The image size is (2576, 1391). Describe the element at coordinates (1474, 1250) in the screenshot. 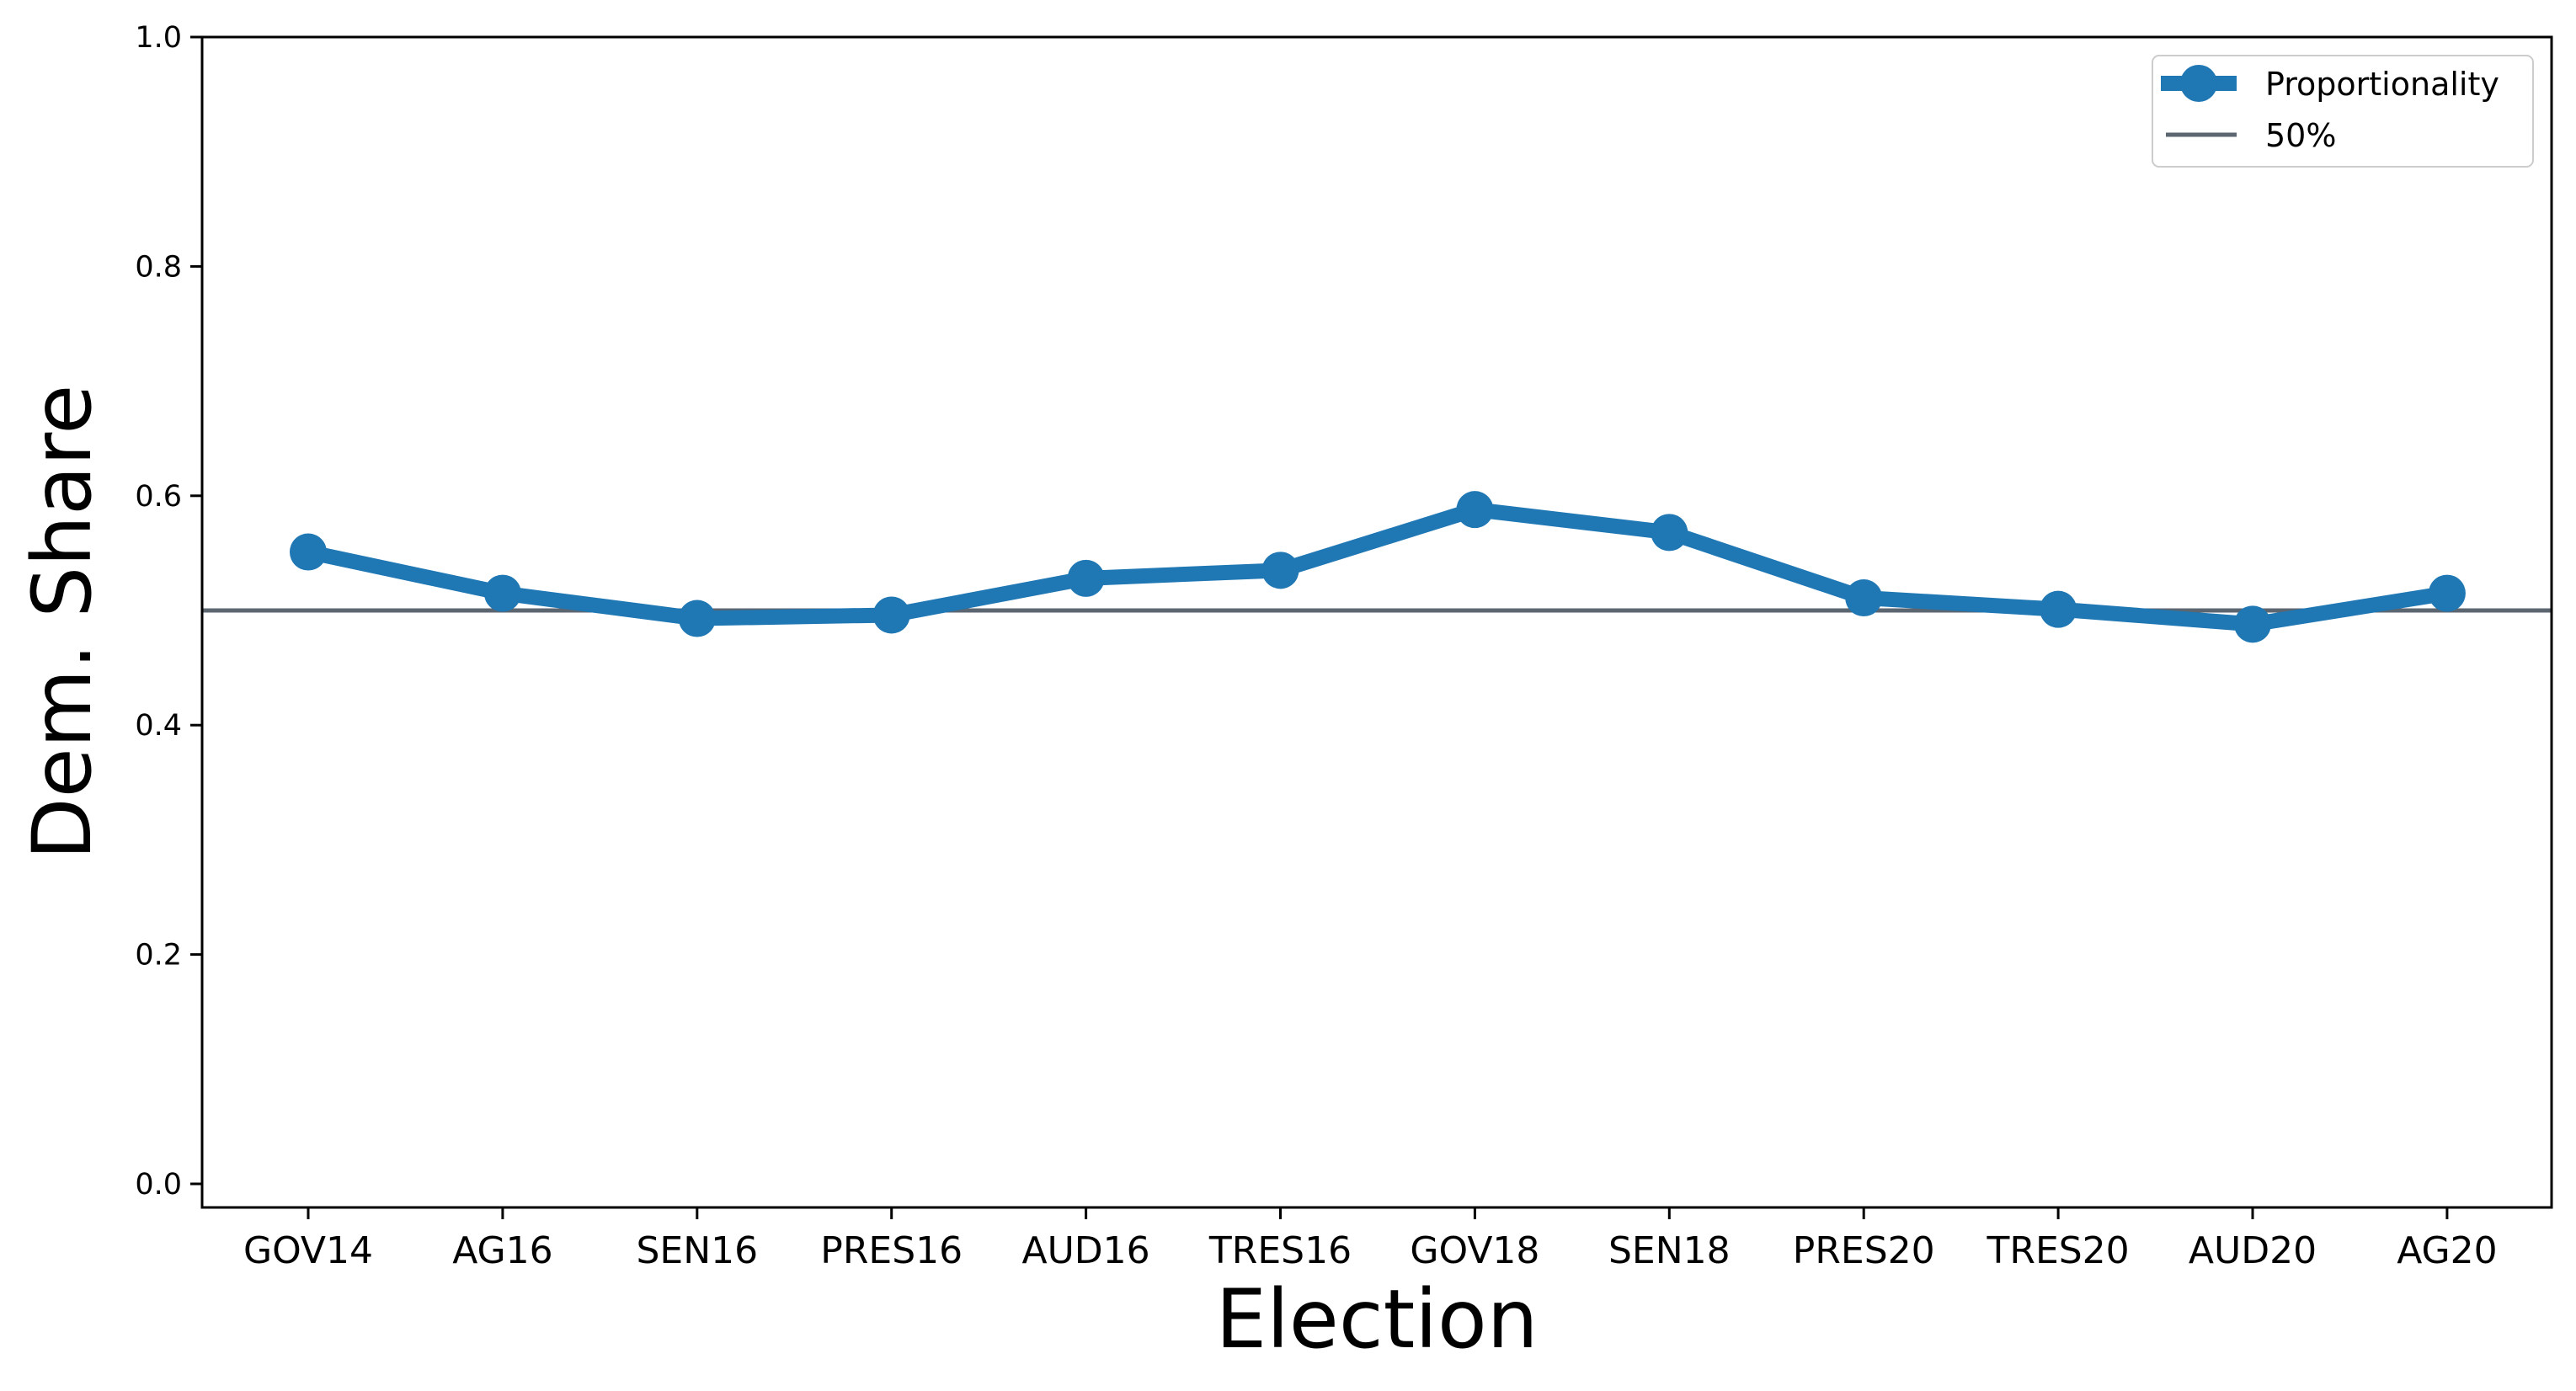

I see `x-tick-label: GOV18` at that location.